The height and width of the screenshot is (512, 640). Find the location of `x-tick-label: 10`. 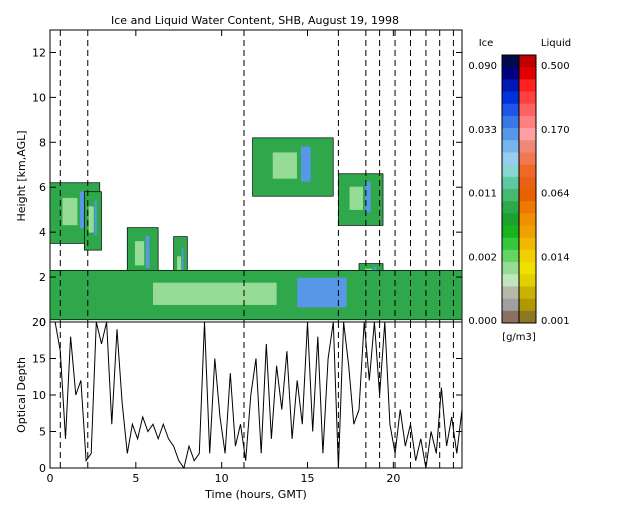

x-tick-label: 10 is located at coordinates (222, 478).